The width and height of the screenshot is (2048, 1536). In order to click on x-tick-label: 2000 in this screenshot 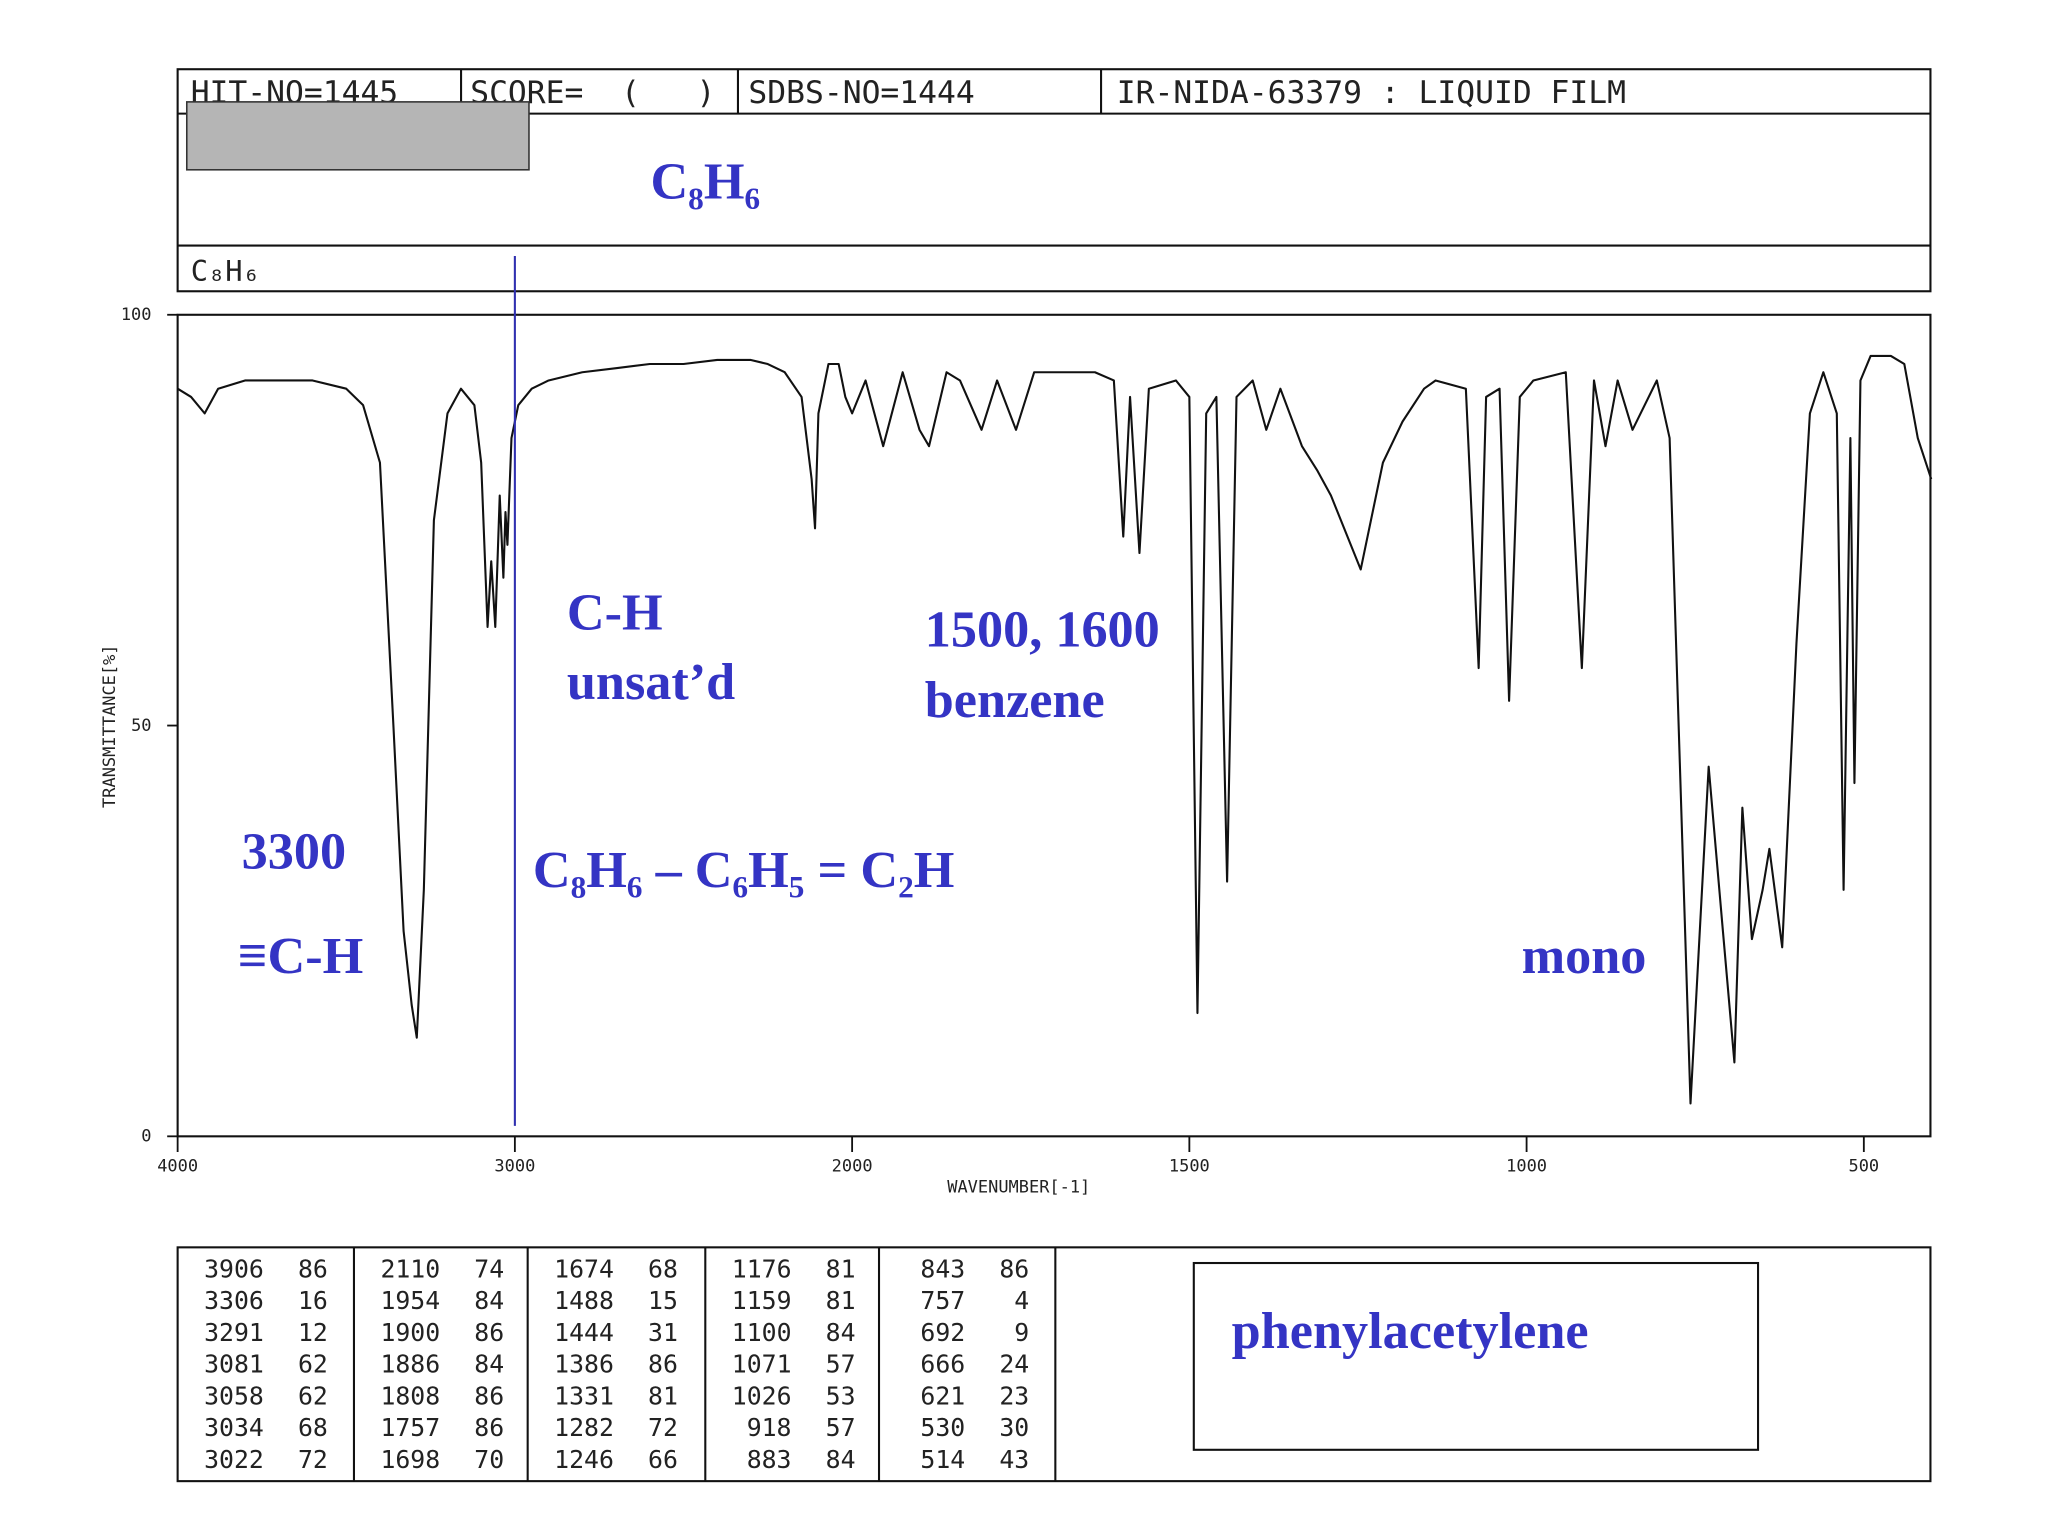, I will do `click(852, 1167)`.